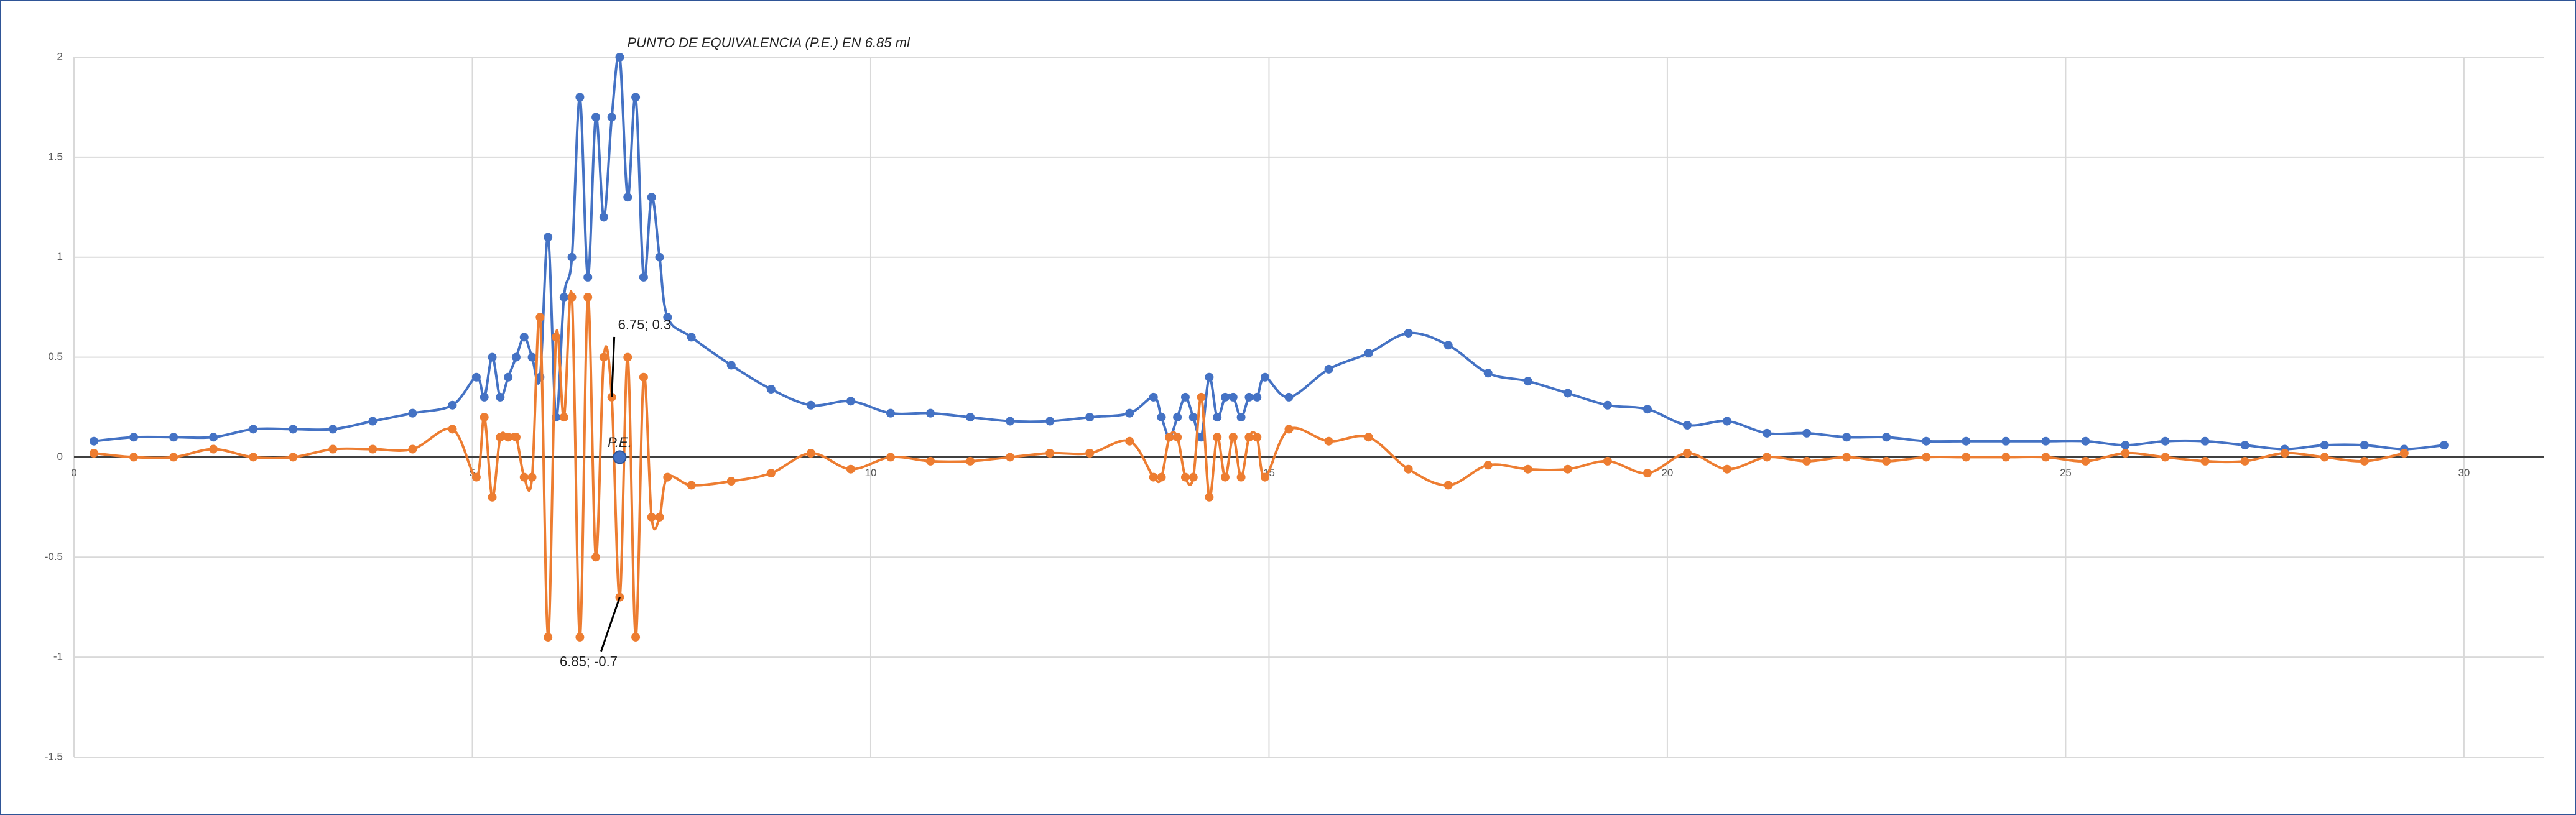 This screenshot has height=815, width=2576. Describe the element at coordinates (55, 356) in the screenshot. I see `y-tick-label: 0.5` at that location.